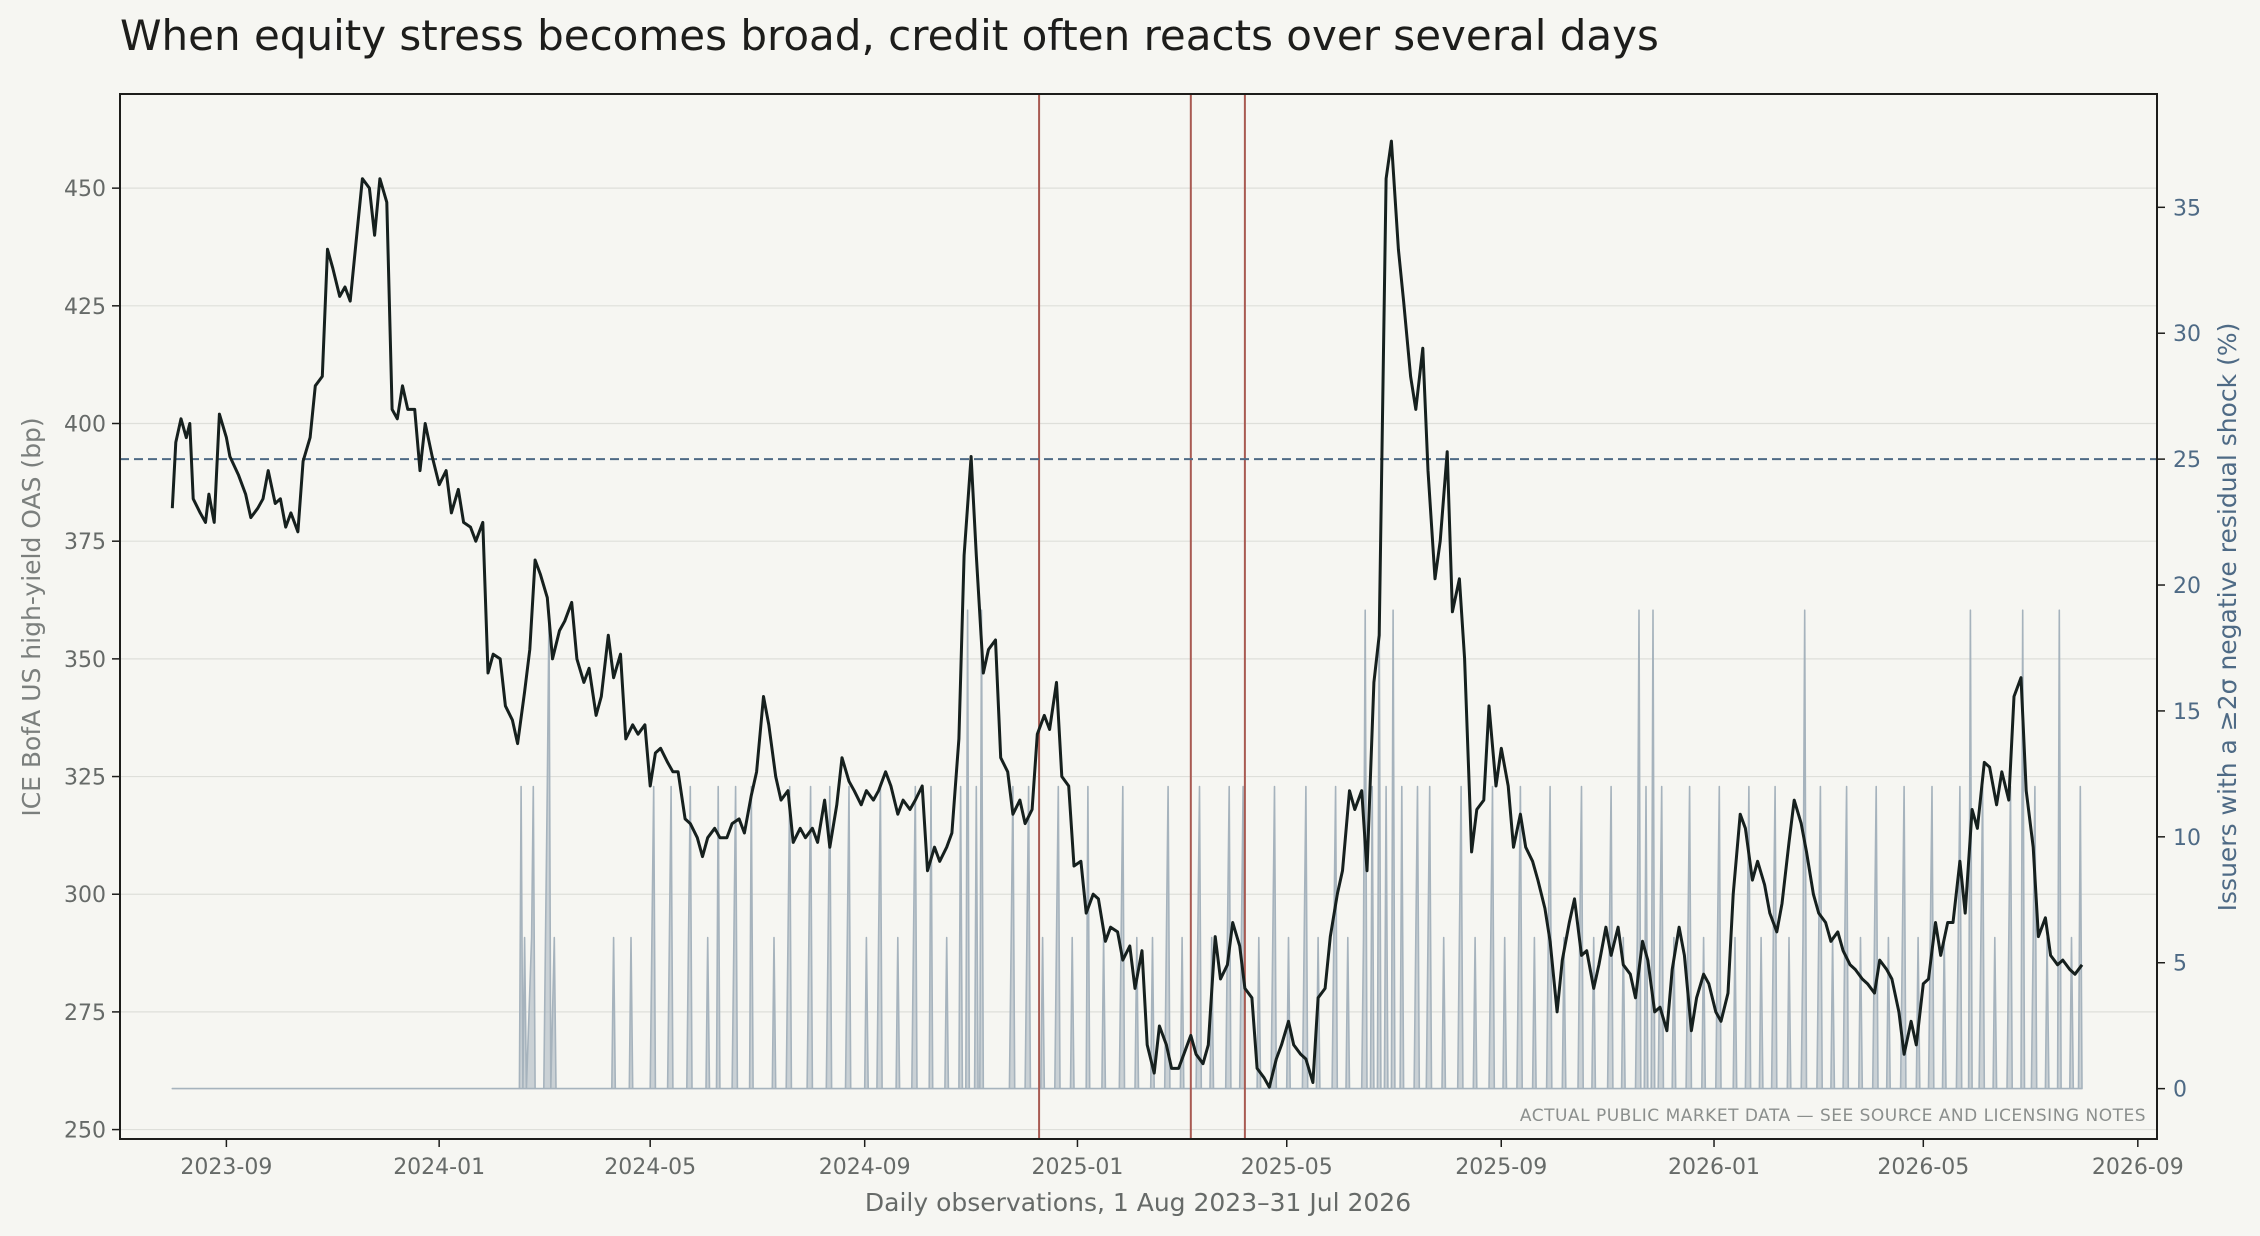 This screenshot has width=2260, height=1236. Describe the element at coordinates (2138, 1167) in the screenshot. I see `x-tick-label-2026-09: 2026-09` at that location.